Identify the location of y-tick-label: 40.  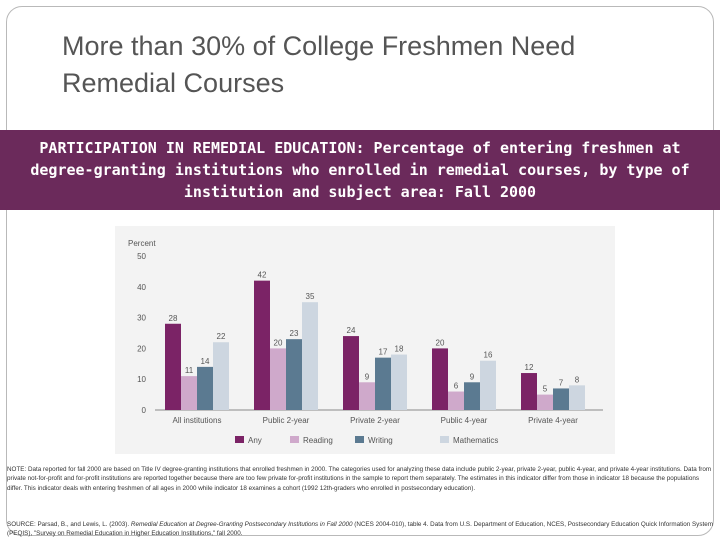
(141, 287).